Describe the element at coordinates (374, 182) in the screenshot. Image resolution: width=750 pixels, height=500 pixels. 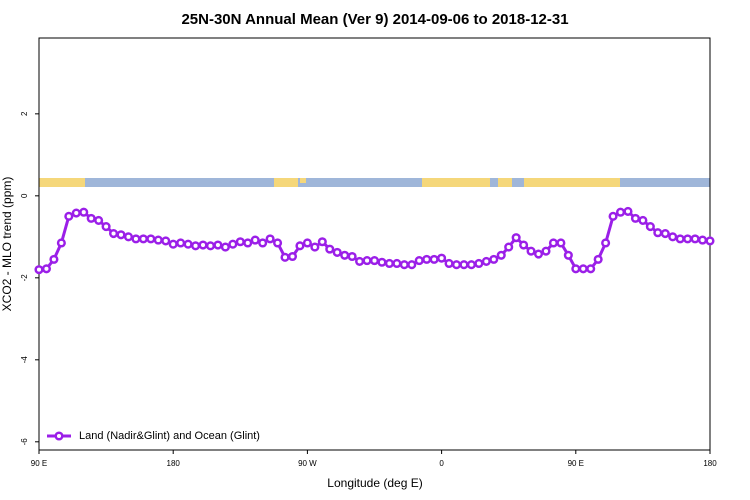
I see `land-ocean-strip` at that location.